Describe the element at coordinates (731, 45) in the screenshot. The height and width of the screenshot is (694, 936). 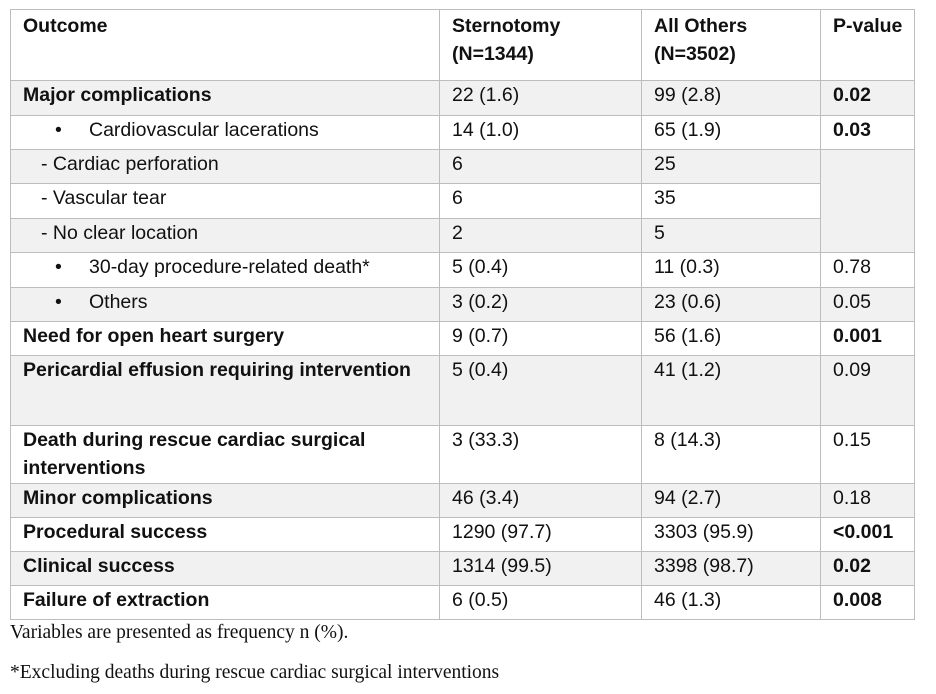
I see `header-all-others: All Others (N=3502)` at that location.